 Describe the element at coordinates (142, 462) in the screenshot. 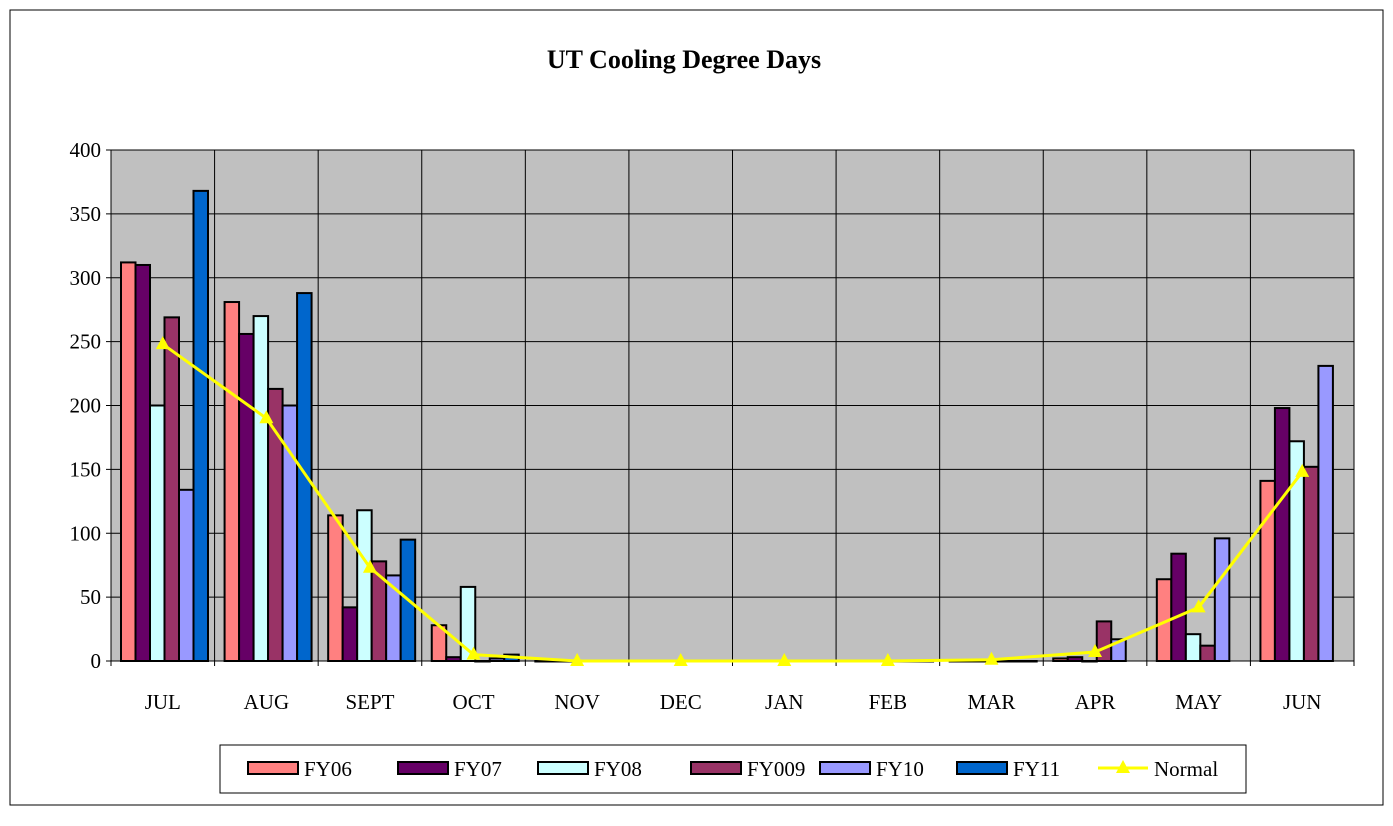

I see `bar-FY07-JUL` at that location.